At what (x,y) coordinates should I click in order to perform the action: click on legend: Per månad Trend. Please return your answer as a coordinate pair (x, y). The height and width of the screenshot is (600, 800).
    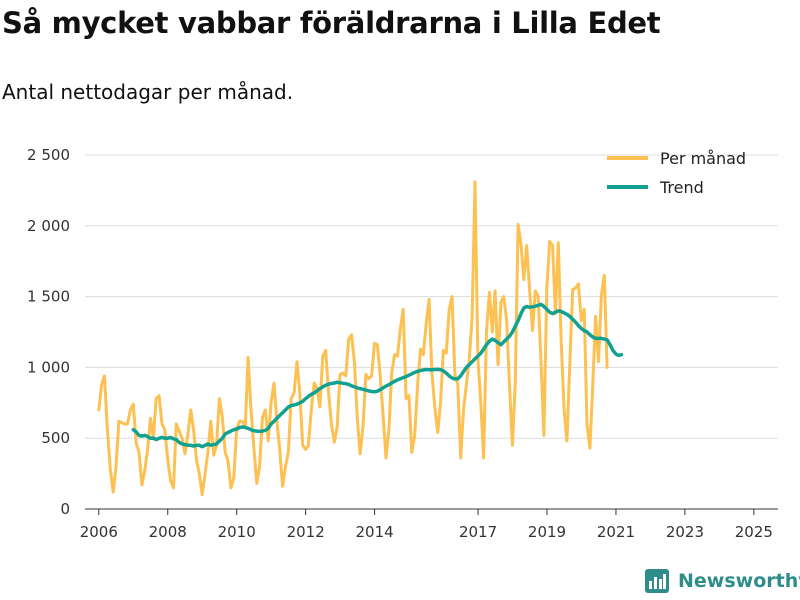
    Looking at the image, I should click on (676, 173).